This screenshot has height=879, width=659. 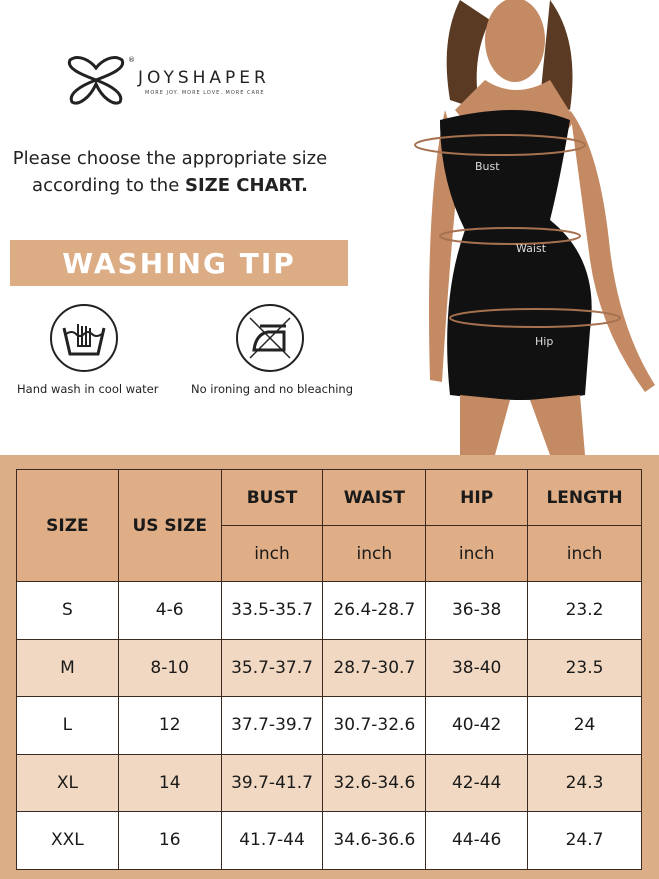 What do you see at coordinates (246, 185) in the screenshot?
I see `instruction-emphasis: SIZE CHART.` at bounding box center [246, 185].